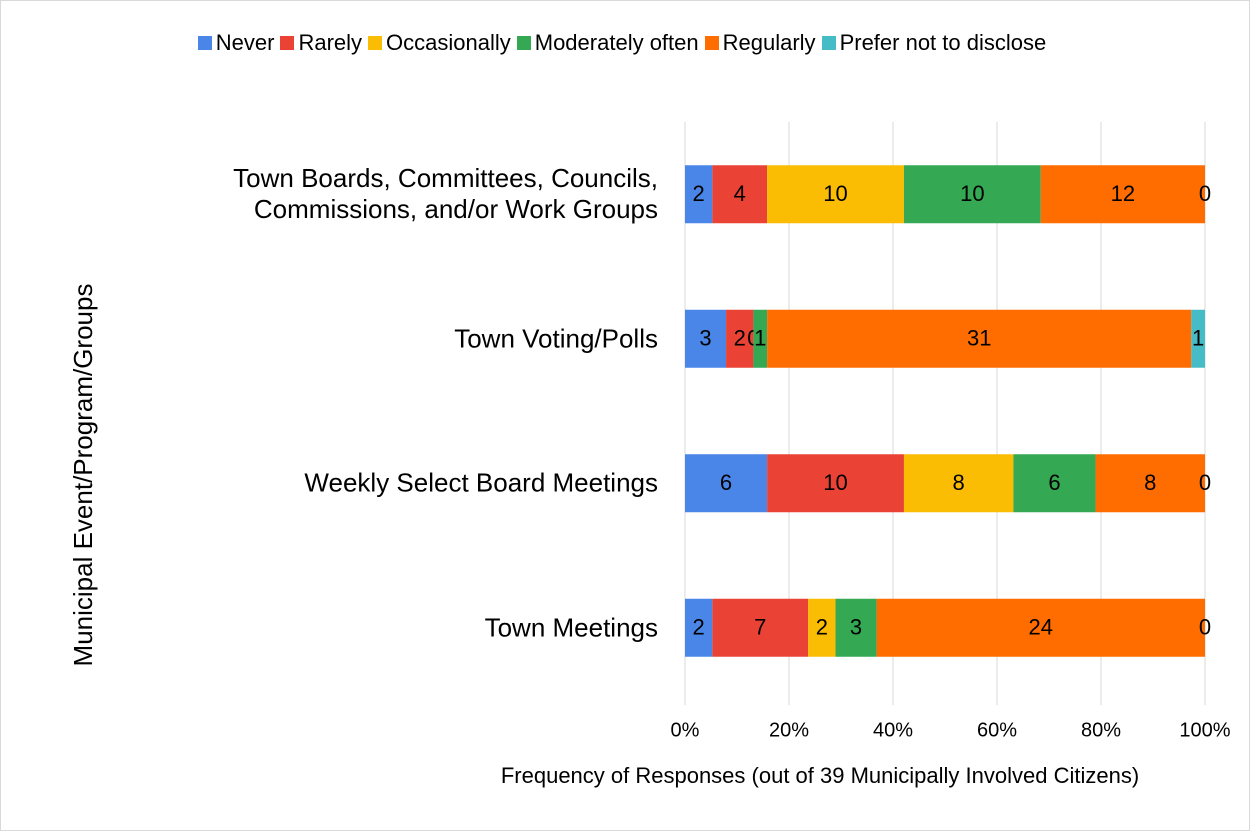  What do you see at coordinates (789, 730) in the screenshot?
I see `x-tick-label: 20%` at bounding box center [789, 730].